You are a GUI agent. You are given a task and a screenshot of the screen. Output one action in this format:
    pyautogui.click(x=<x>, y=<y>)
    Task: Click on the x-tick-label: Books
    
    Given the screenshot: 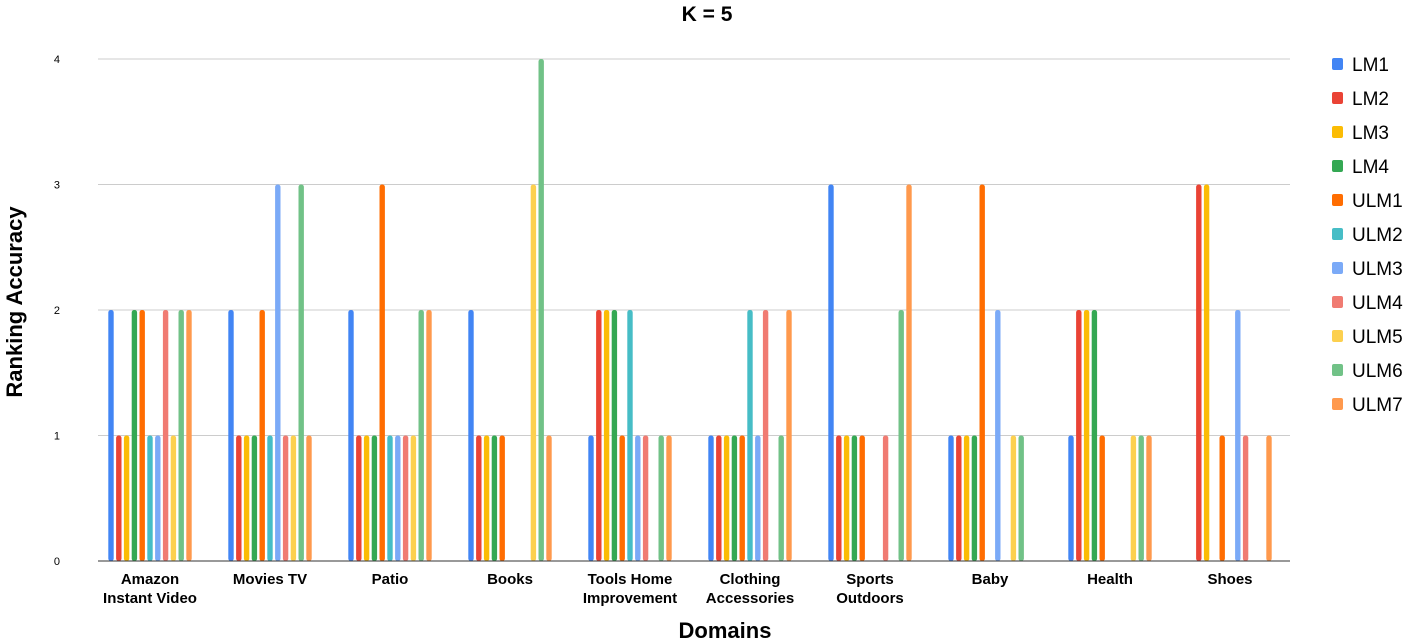 What is the action you would take?
    pyautogui.click(x=510, y=579)
    